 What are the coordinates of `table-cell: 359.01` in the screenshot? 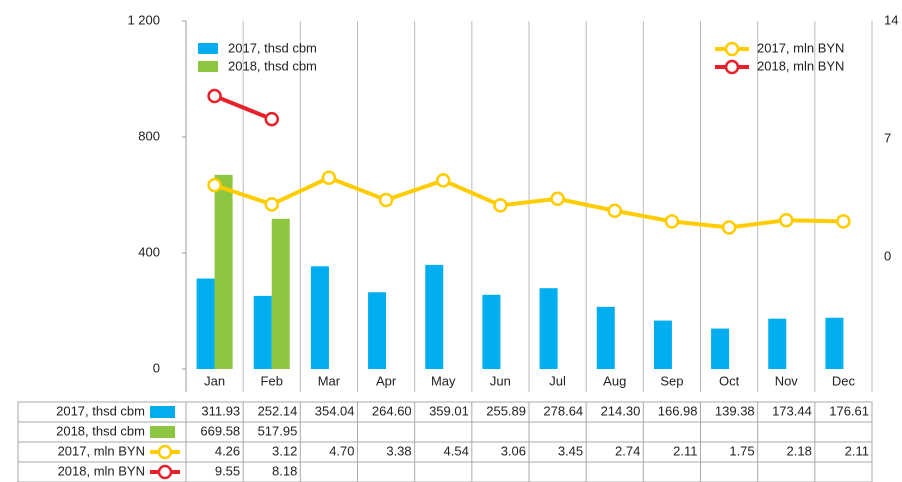 It's located at (449, 410).